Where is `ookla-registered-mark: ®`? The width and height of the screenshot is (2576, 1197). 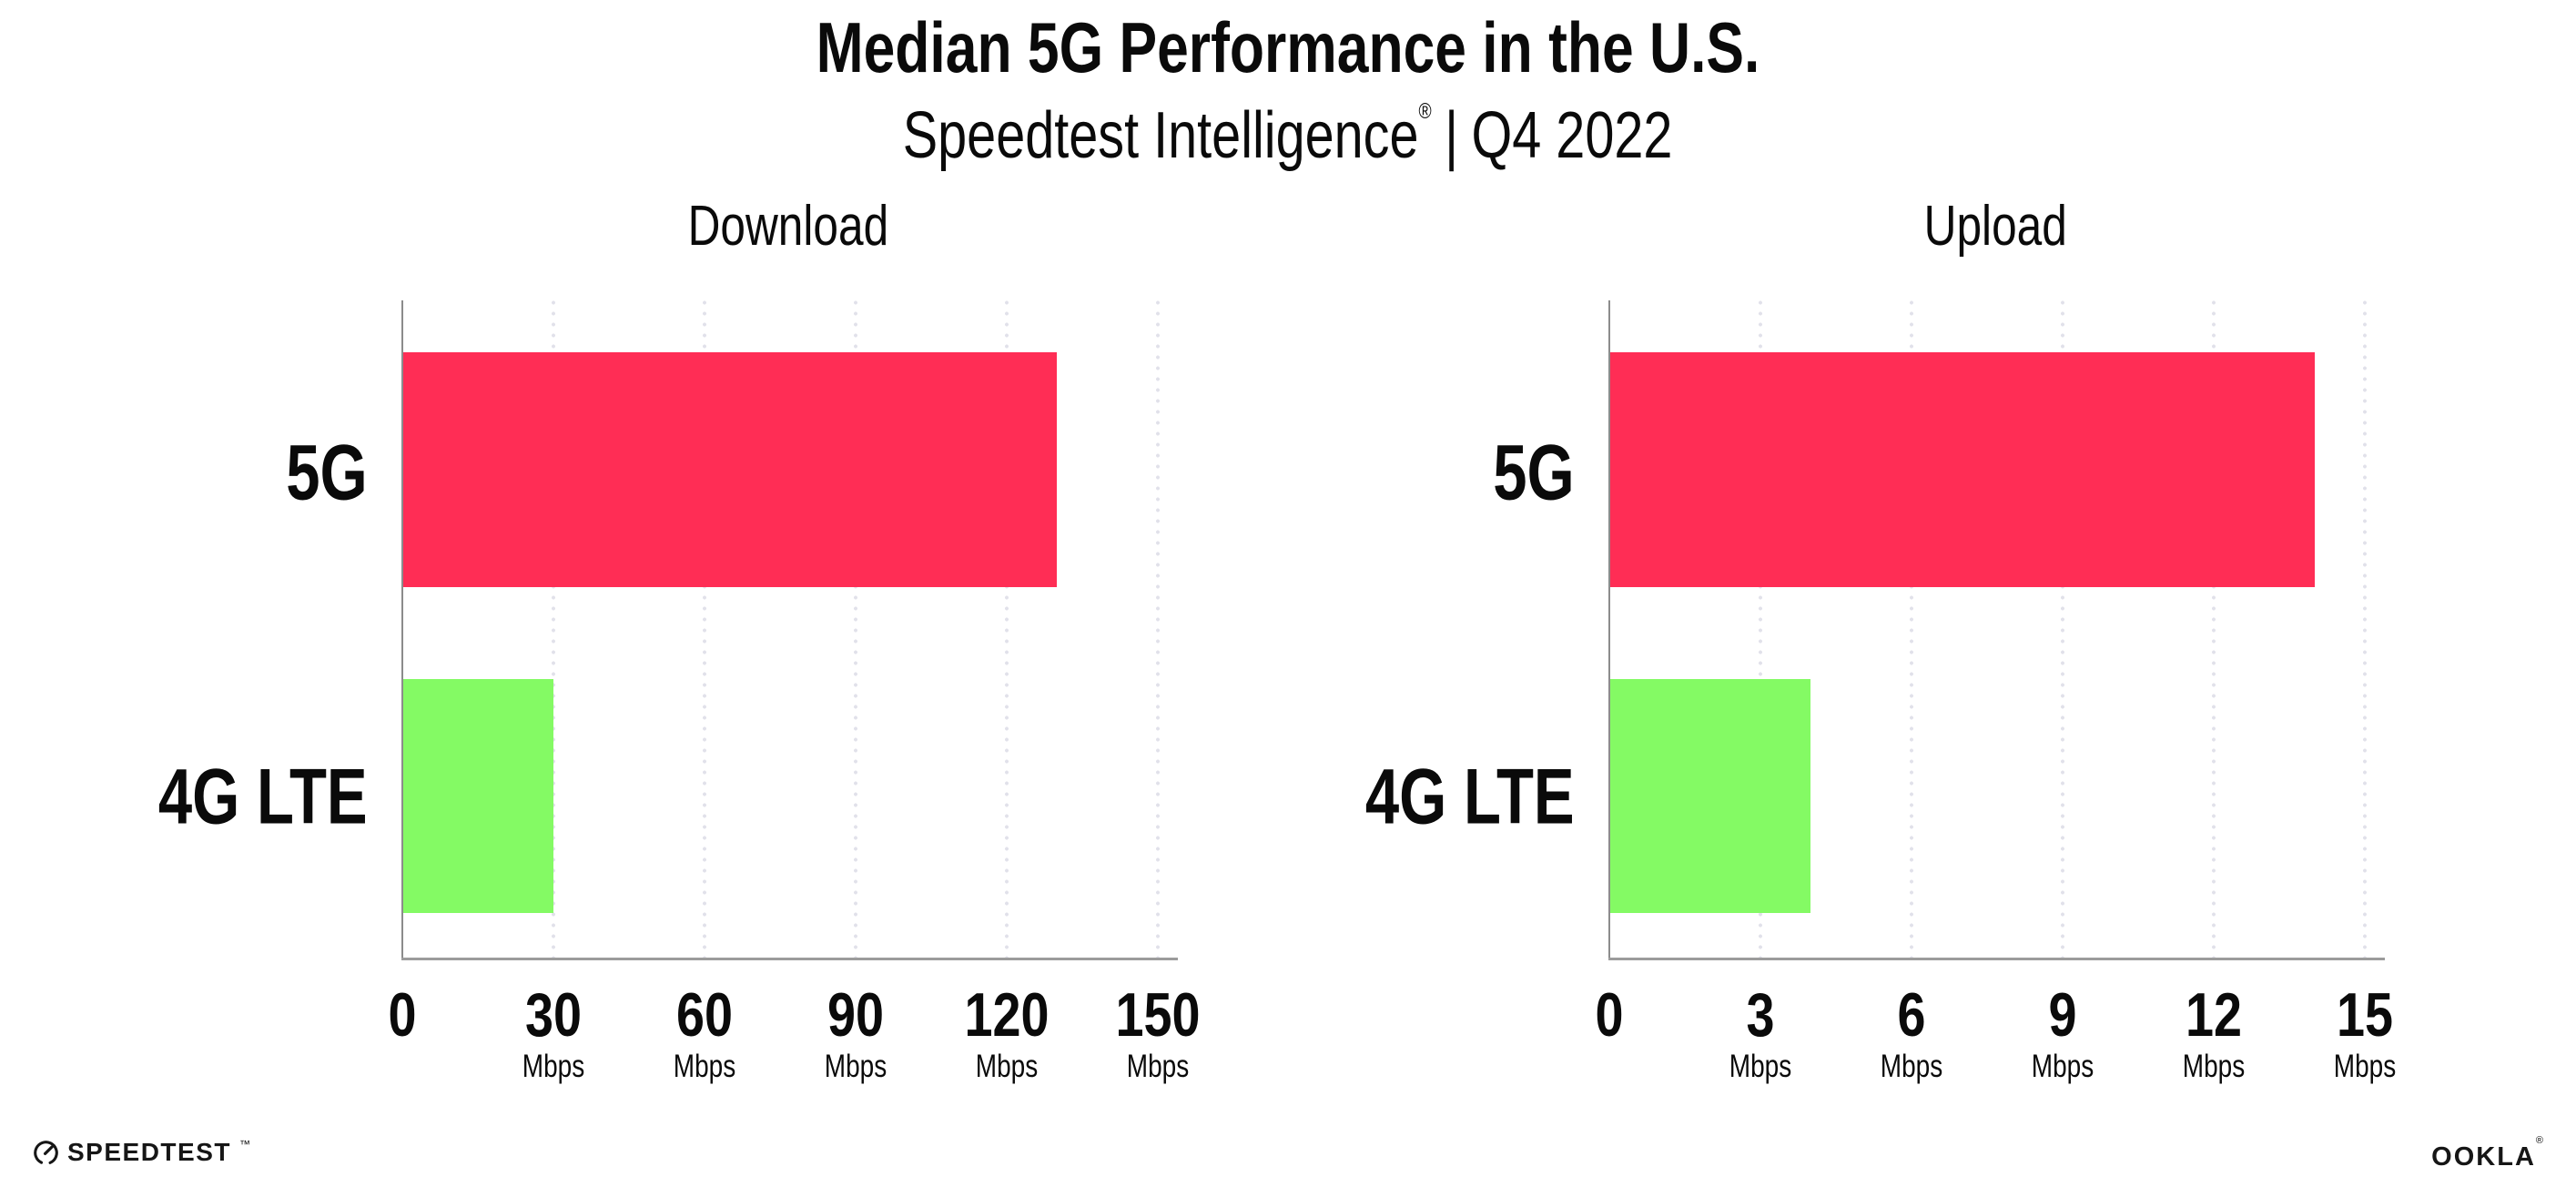
ookla-registered-mark: ® is located at coordinates (2539, 1140).